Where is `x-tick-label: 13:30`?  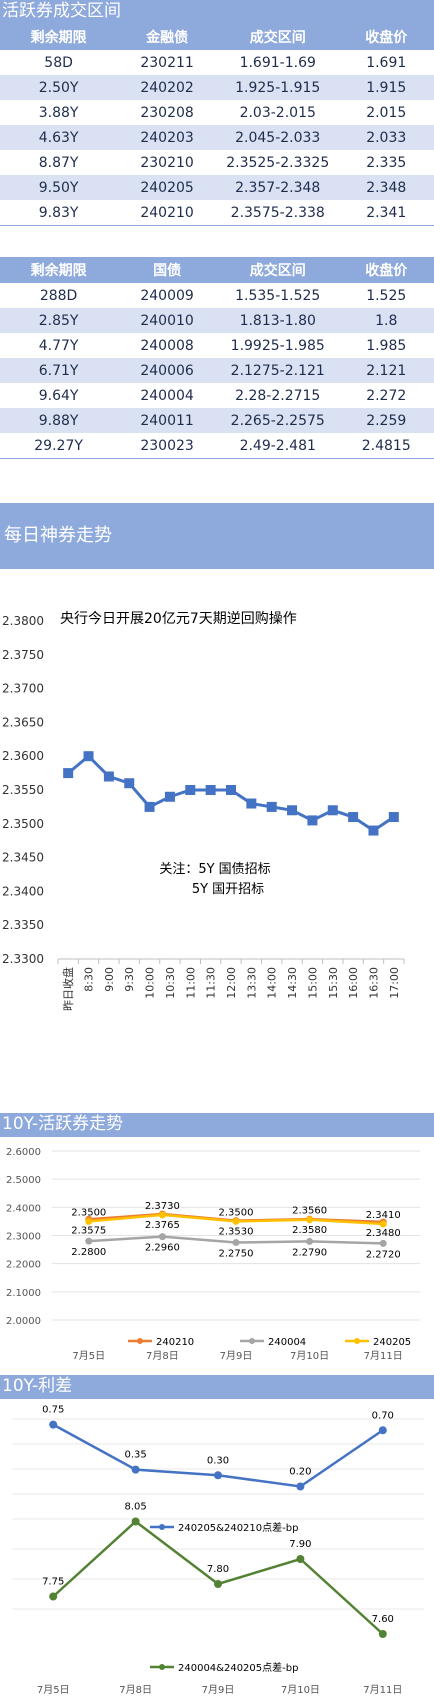
x-tick-label: 13:30 is located at coordinates (251, 983).